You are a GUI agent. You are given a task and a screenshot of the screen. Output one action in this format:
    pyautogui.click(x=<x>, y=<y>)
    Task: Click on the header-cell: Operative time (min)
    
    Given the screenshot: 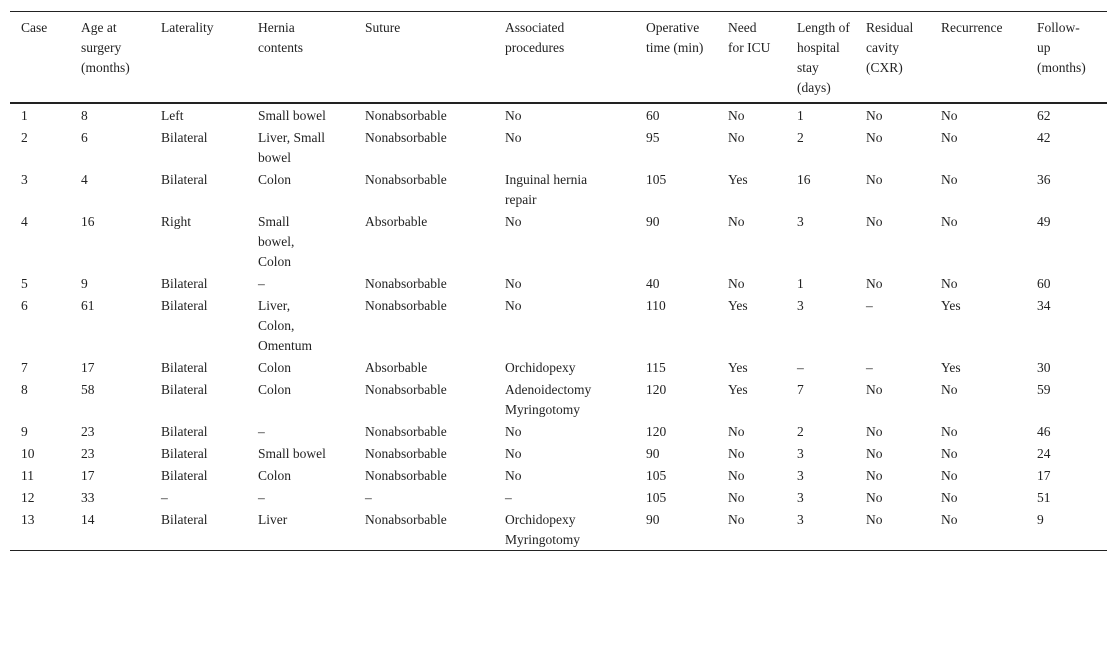 What is the action you would take?
    pyautogui.click(x=675, y=37)
    